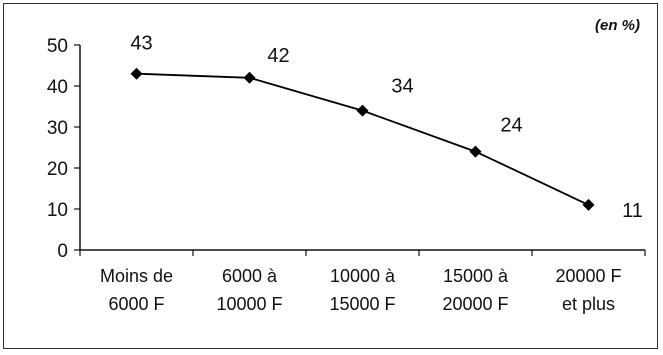 Image resolution: width=663 pixels, height=355 pixels. I want to click on data-label: 34, so click(402, 87).